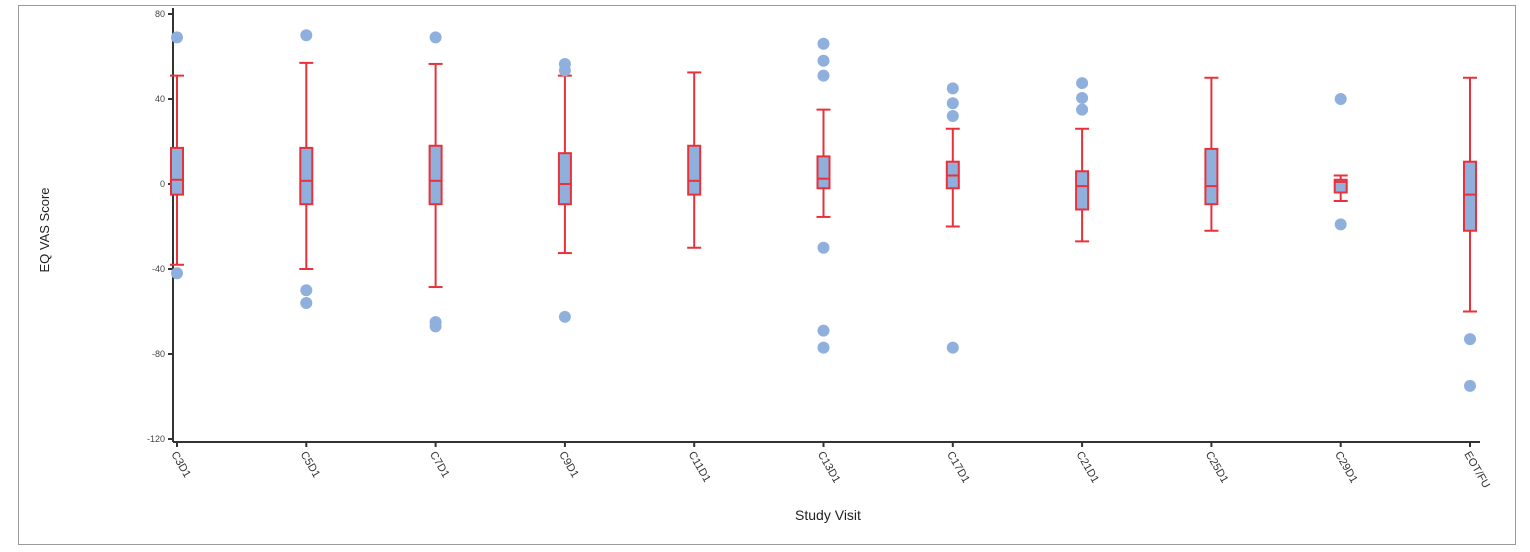  I want to click on box-c11d1, so click(694, 160).